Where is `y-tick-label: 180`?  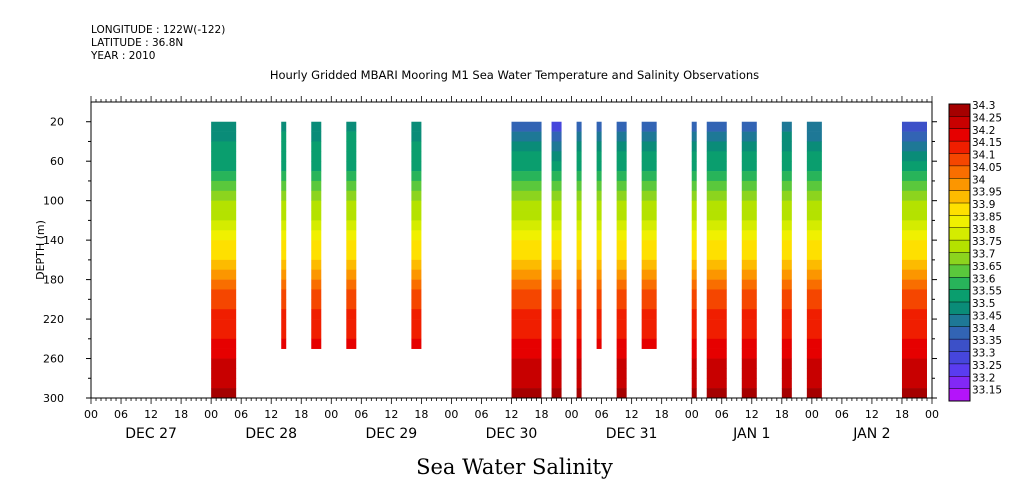
y-tick-label: 180 is located at coordinates (53, 280).